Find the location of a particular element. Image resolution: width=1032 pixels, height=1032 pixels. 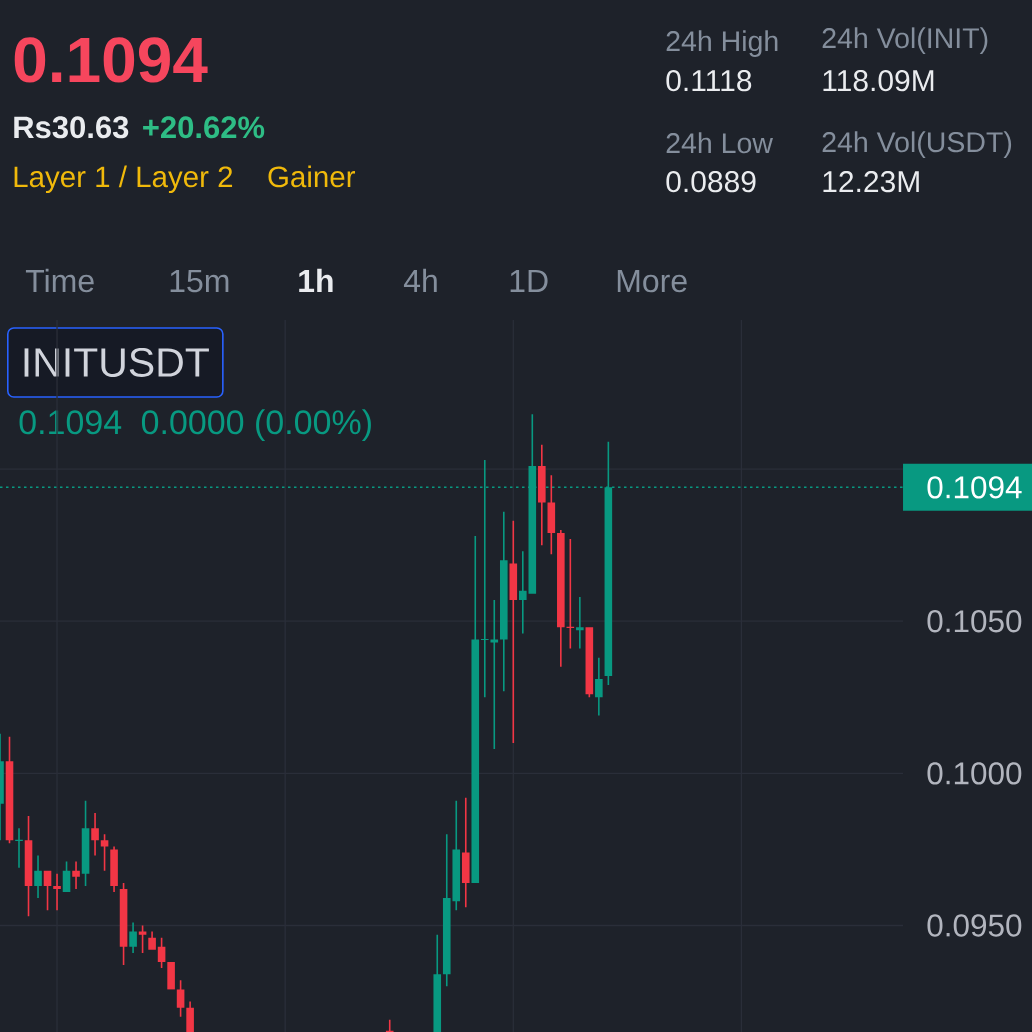

y-tick-label: 0.1050 is located at coordinates (974, 621).